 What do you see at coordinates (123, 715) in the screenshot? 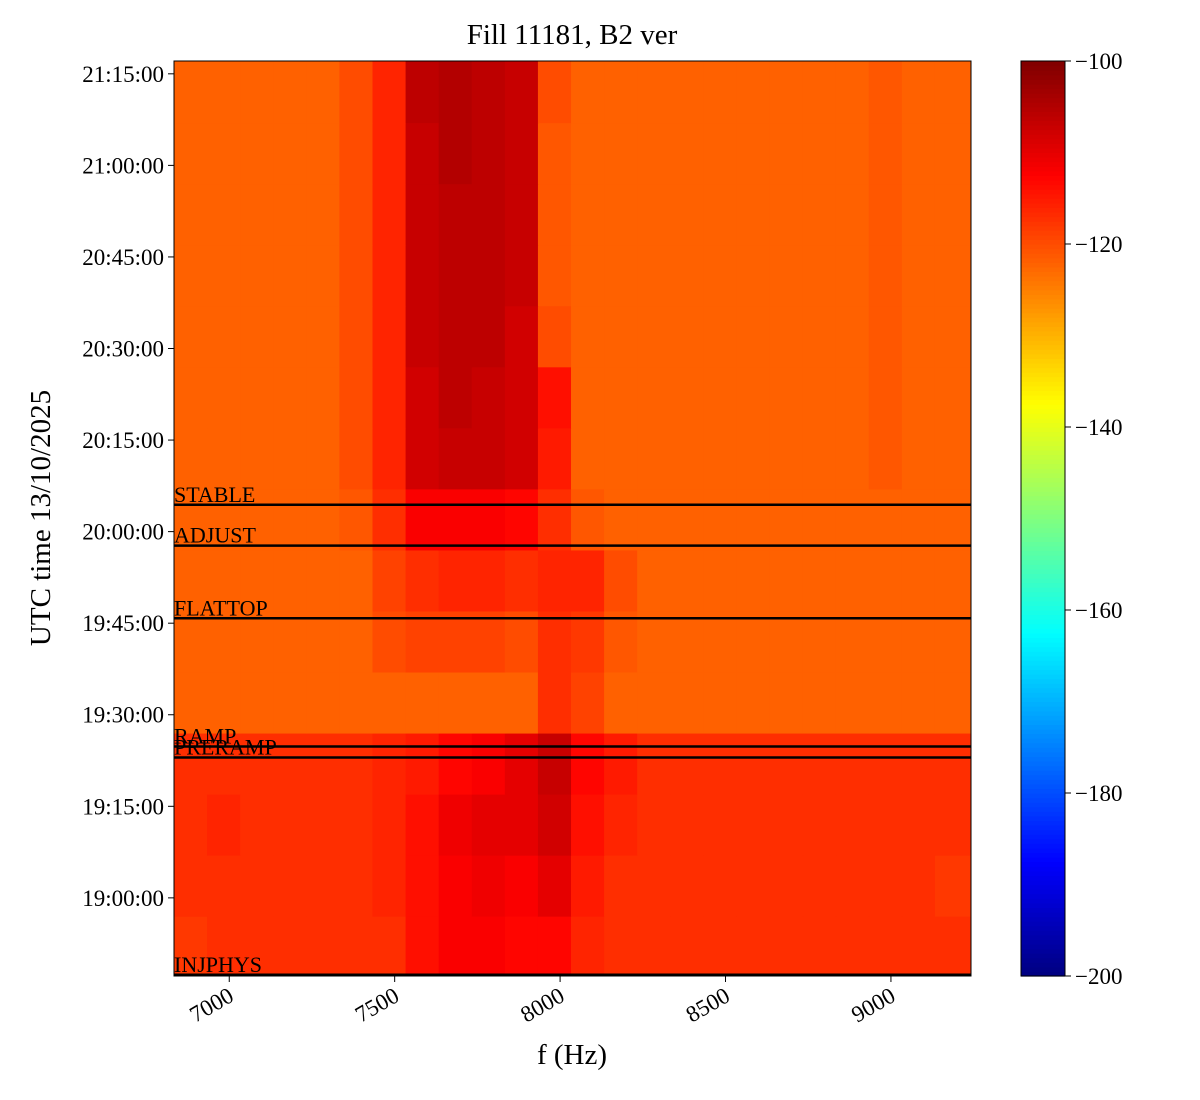
I see `y-tick-label: 19:30:00` at bounding box center [123, 715].